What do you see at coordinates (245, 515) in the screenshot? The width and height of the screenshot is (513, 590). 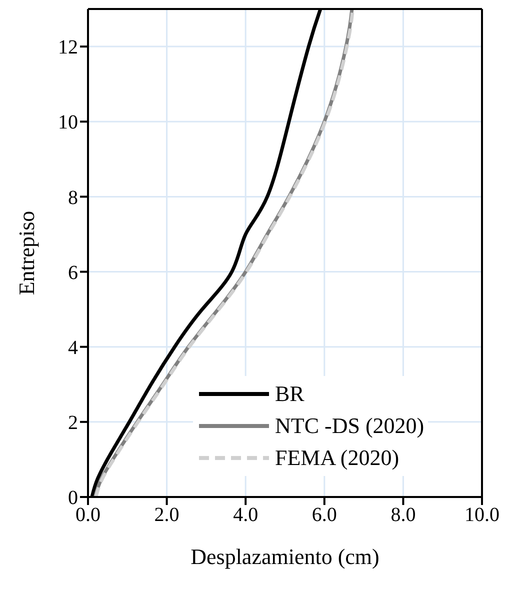 I see `x-tick-label: 4.0` at bounding box center [245, 515].